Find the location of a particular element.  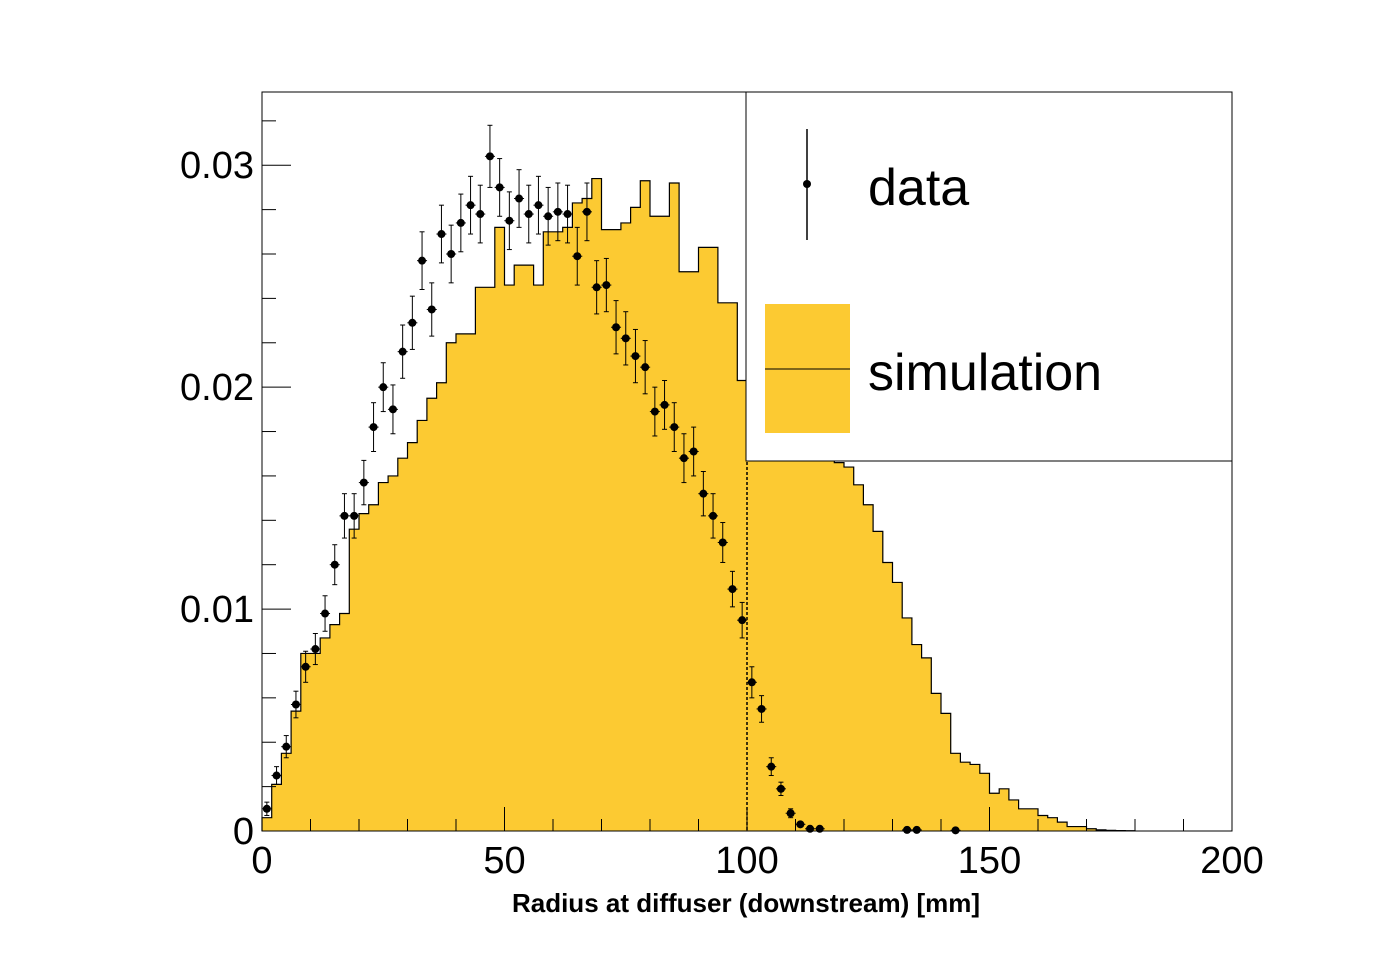

x-tick-label: 150 is located at coordinates (989, 861).